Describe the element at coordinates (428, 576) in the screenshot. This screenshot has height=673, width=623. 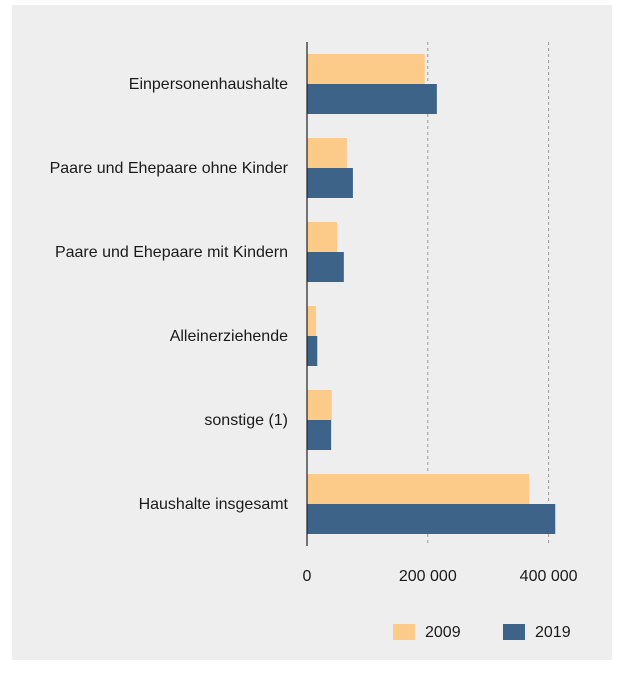
I see `x-tick-label: 200 000` at that location.